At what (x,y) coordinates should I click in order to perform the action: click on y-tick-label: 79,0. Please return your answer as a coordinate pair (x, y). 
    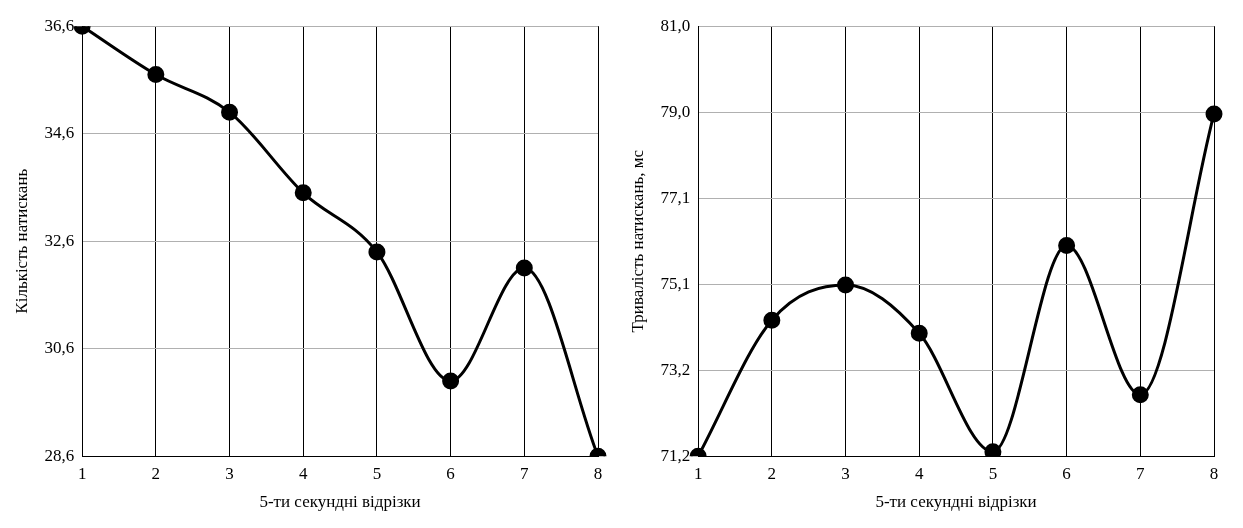
    Looking at the image, I should click on (675, 111).